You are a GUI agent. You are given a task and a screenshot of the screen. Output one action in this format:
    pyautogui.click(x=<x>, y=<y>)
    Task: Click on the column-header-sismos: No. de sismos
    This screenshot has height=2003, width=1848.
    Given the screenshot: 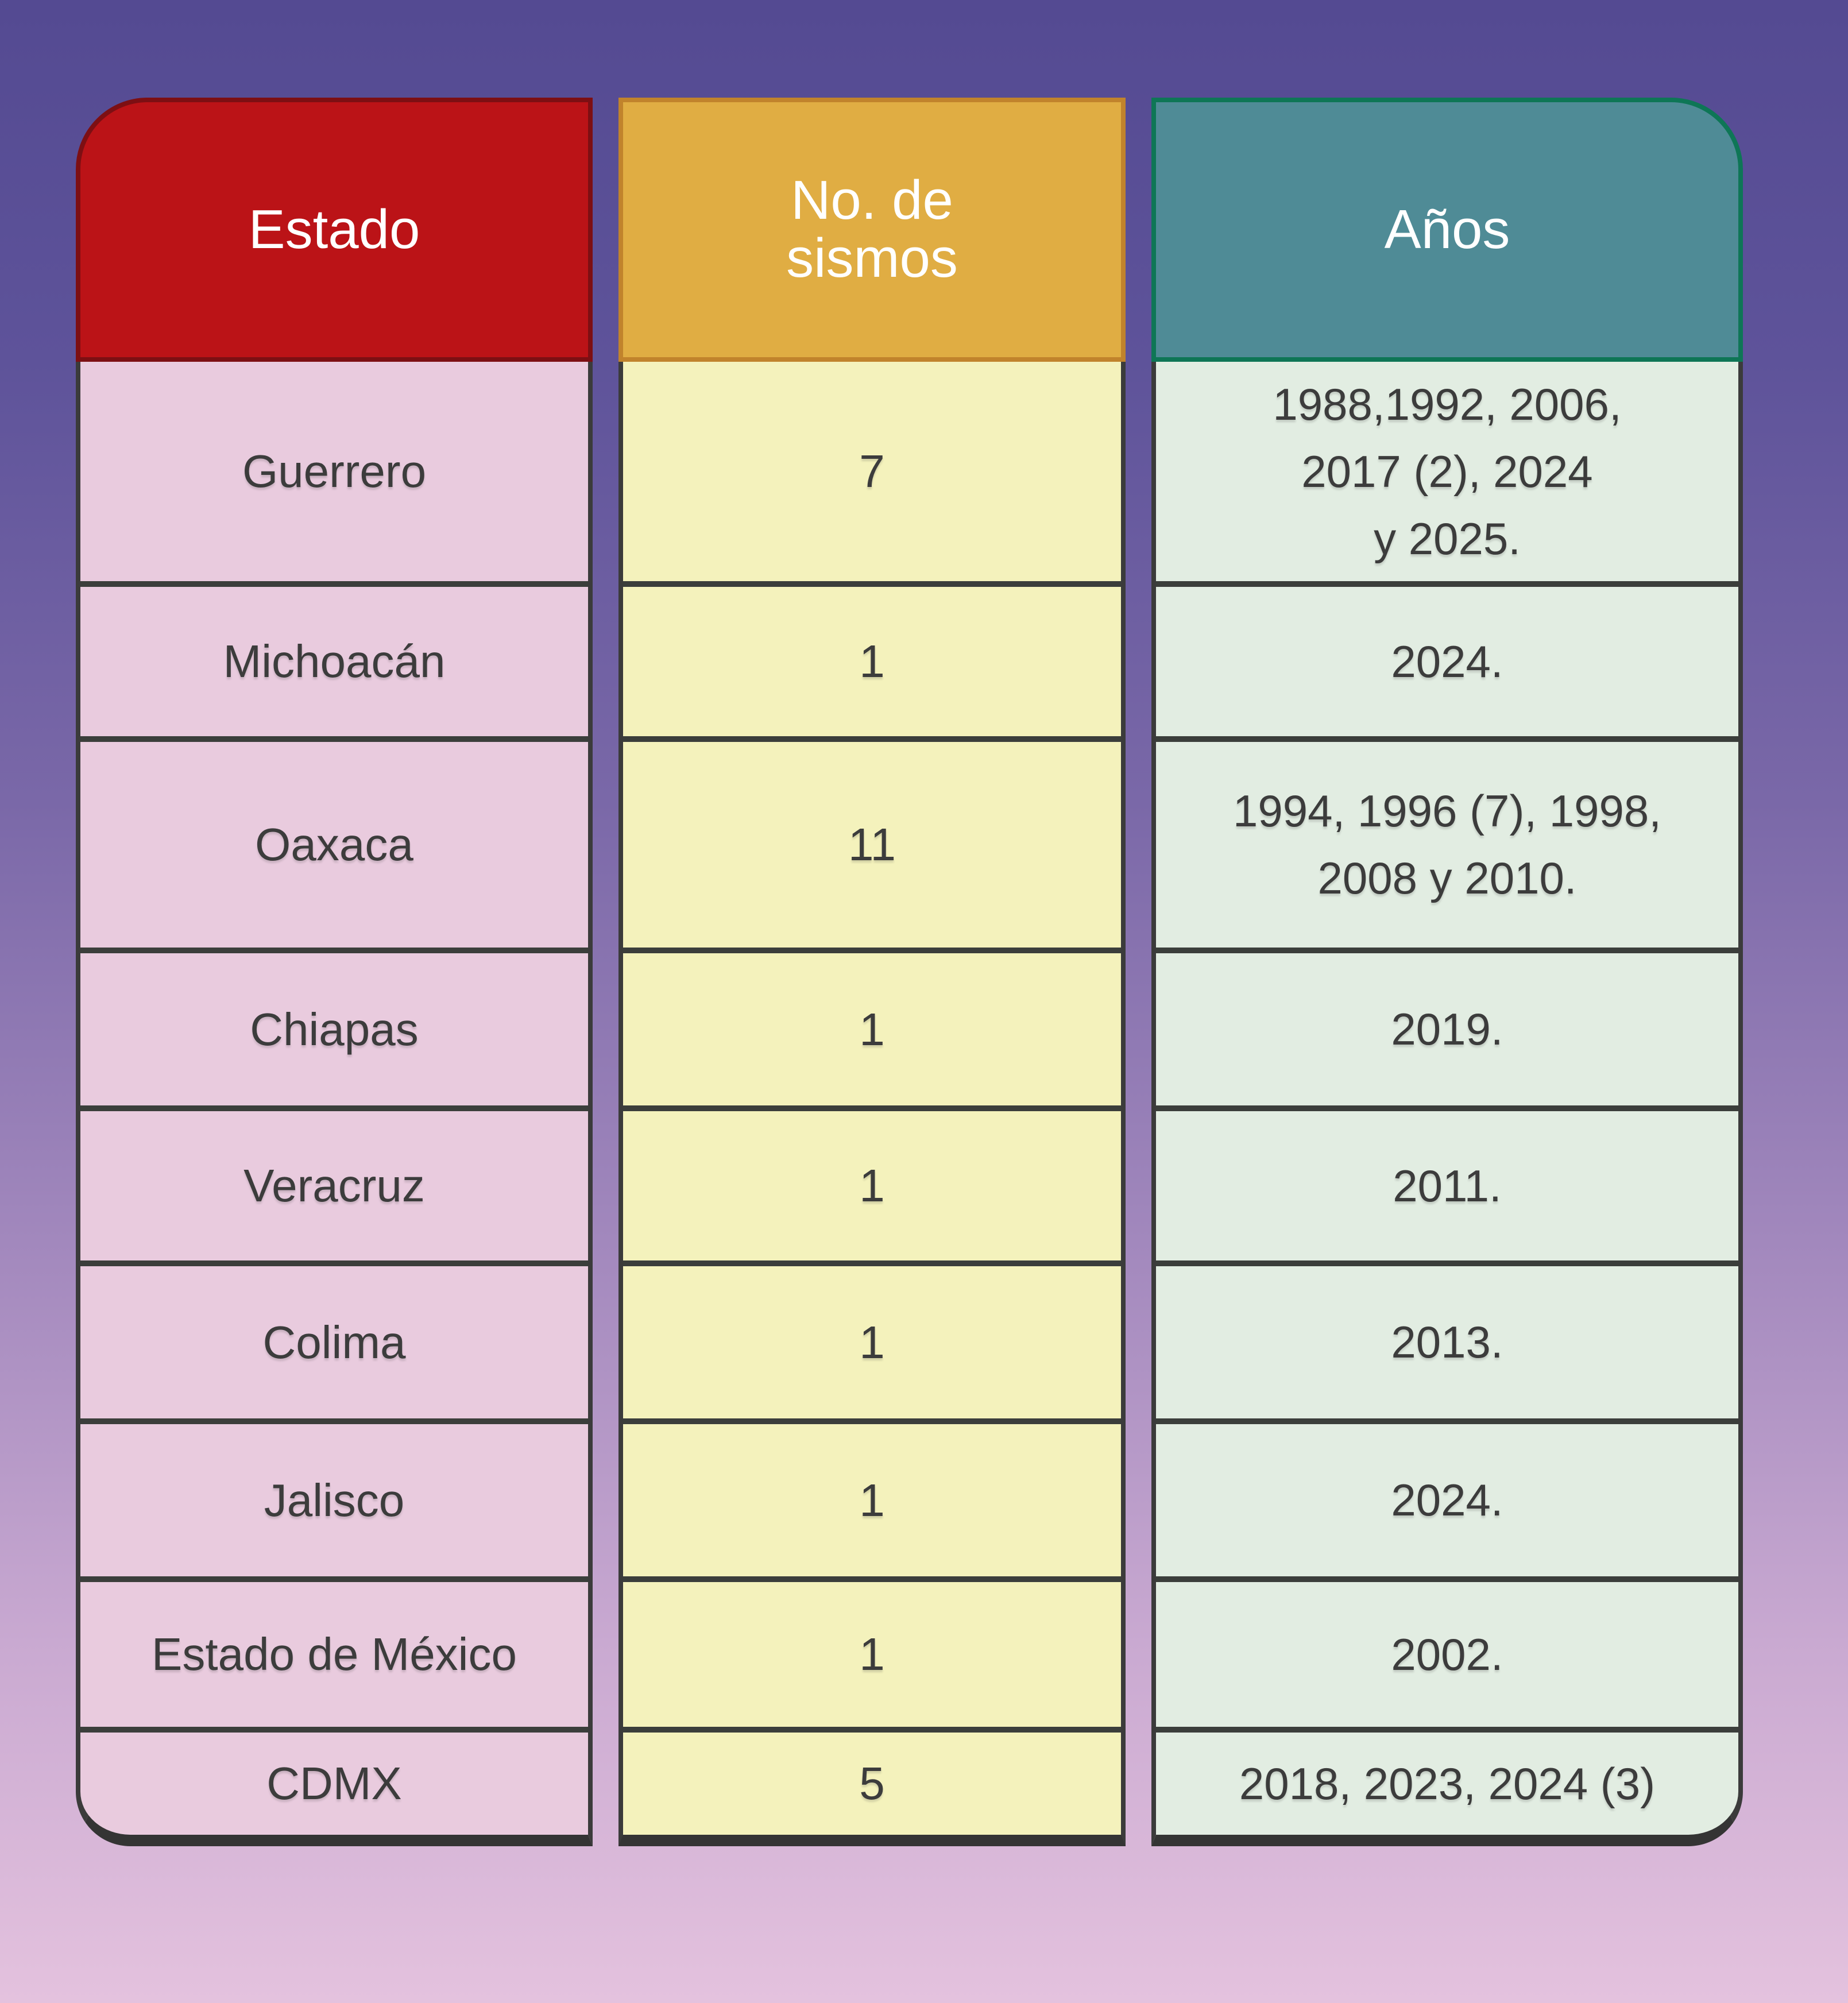 What is the action you would take?
    pyautogui.click(x=872, y=230)
    